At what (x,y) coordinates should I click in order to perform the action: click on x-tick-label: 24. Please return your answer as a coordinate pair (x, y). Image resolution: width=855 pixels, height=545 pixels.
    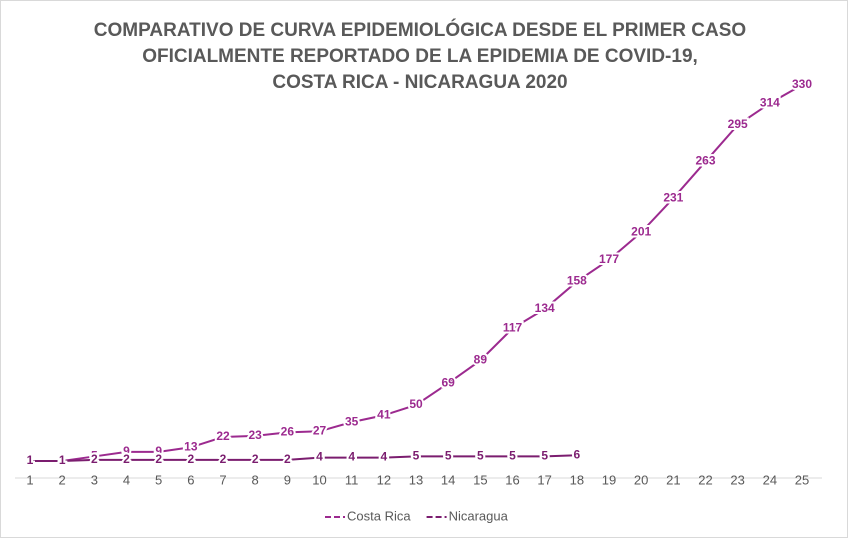
    Looking at the image, I should click on (770, 479).